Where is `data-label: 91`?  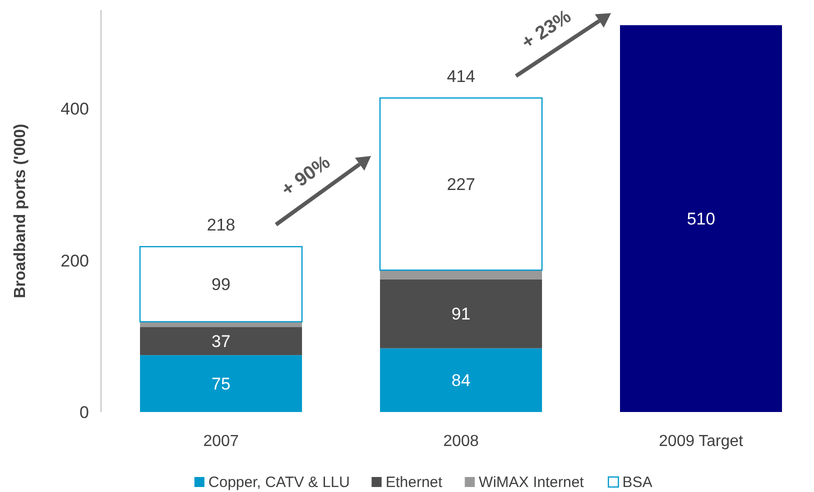
data-label: 91 is located at coordinates (461, 314).